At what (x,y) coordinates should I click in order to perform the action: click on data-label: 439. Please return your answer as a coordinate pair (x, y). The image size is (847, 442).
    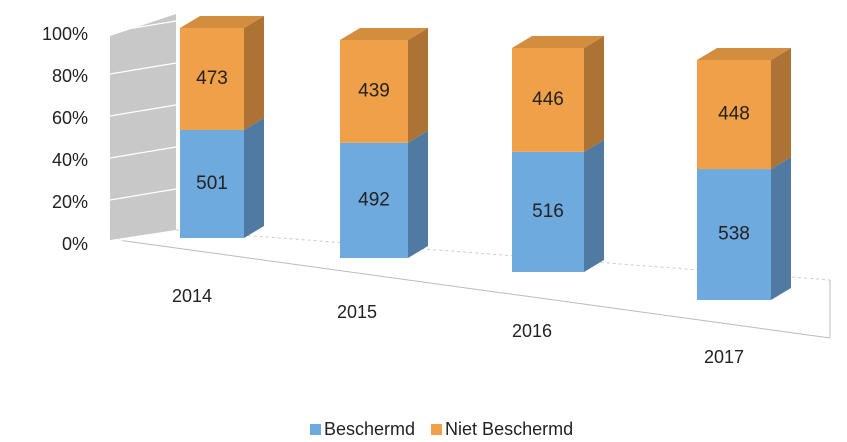
    Looking at the image, I should click on (374, 90).